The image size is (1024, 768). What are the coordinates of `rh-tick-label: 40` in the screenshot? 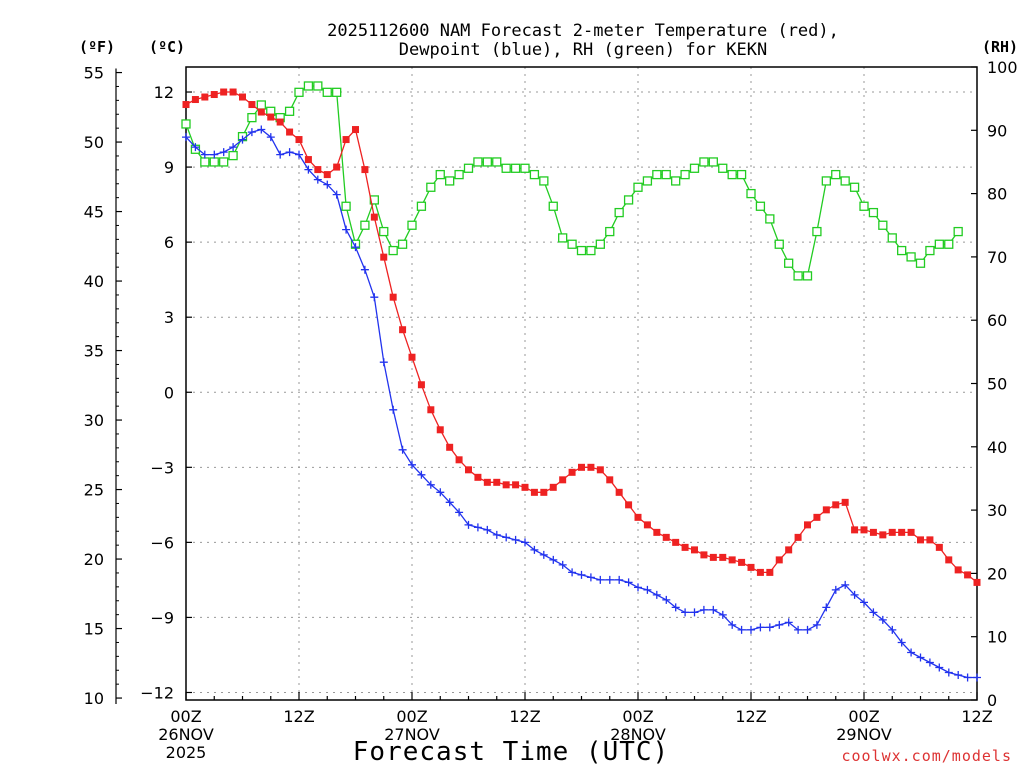 It's located at (997, 447).